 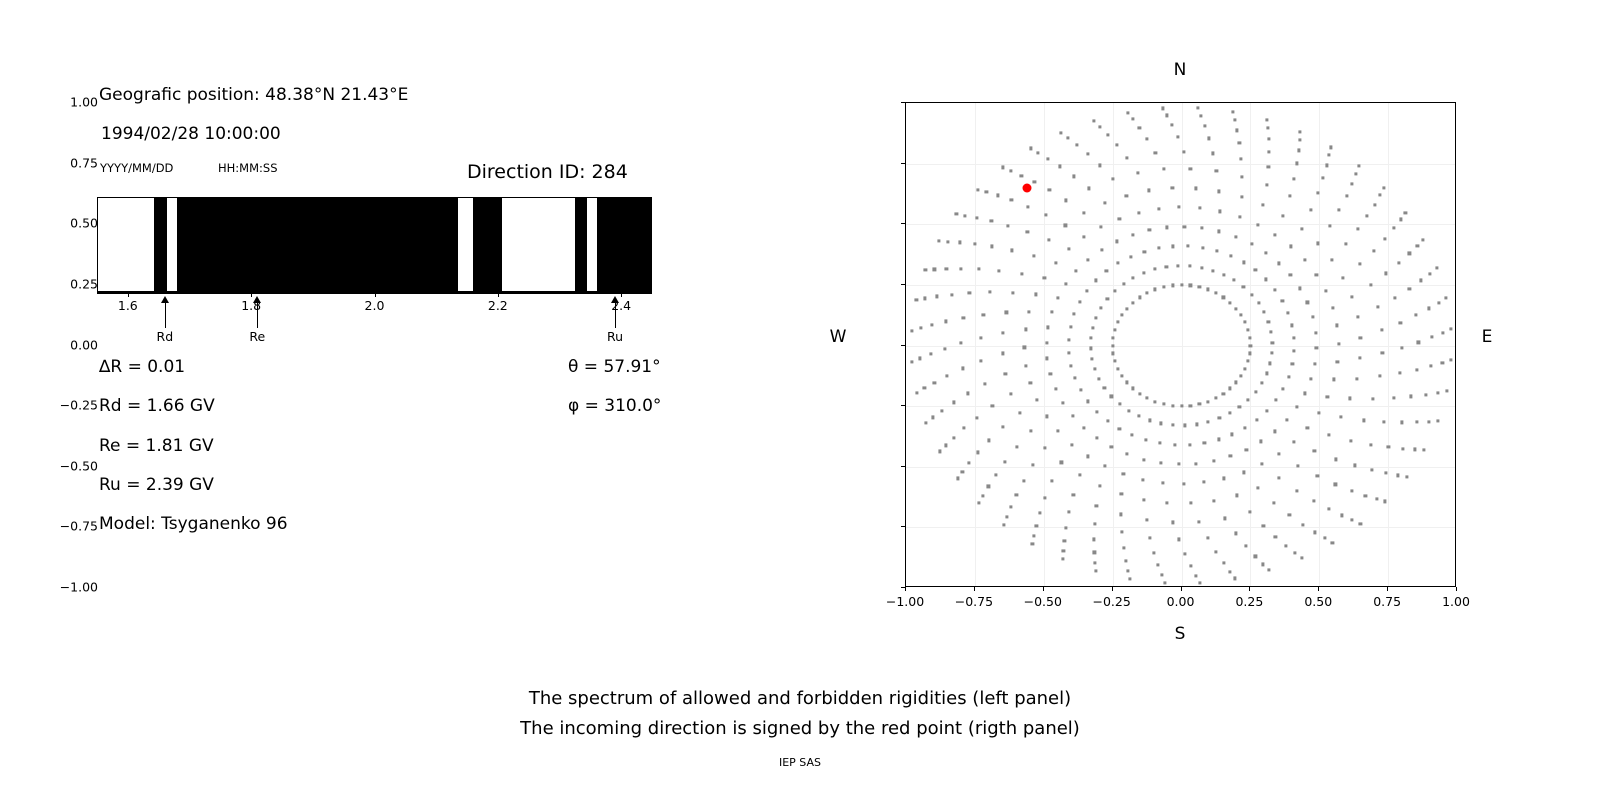 I want to click on selected-direction-point, so click(x=1027, y=188).